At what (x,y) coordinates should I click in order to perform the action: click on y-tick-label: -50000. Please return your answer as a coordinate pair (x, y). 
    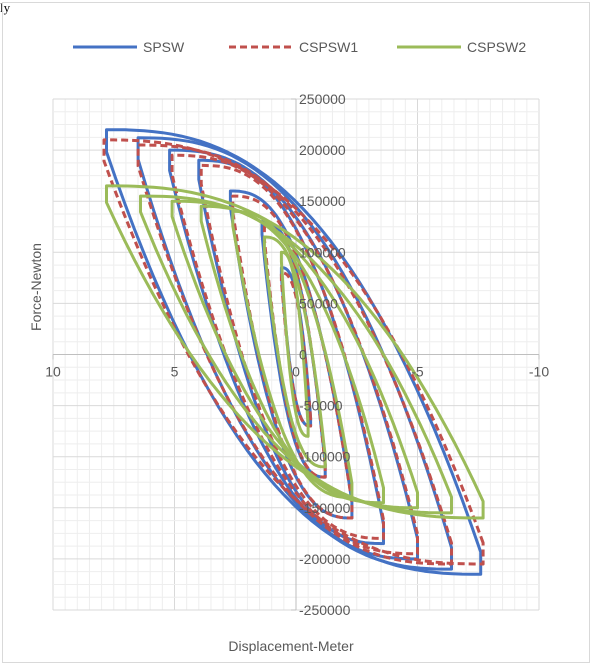
    Looking at the image, I should click on (321, 406).